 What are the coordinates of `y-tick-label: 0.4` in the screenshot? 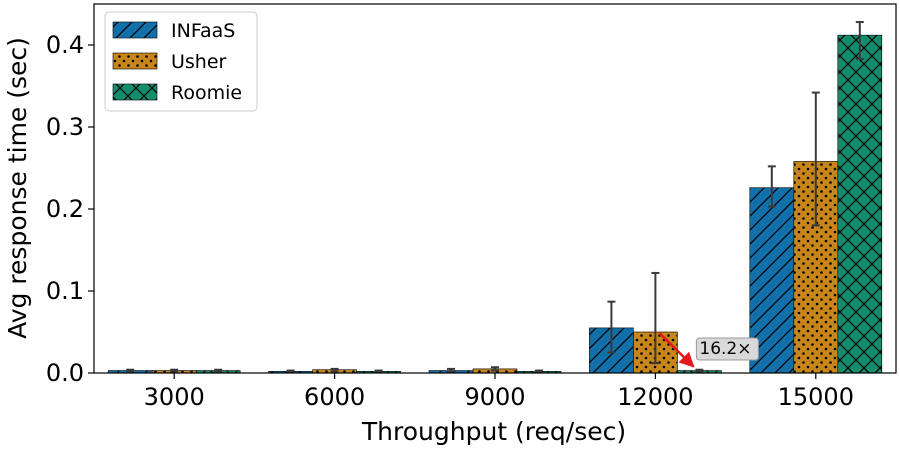 It's located at (65, 45).